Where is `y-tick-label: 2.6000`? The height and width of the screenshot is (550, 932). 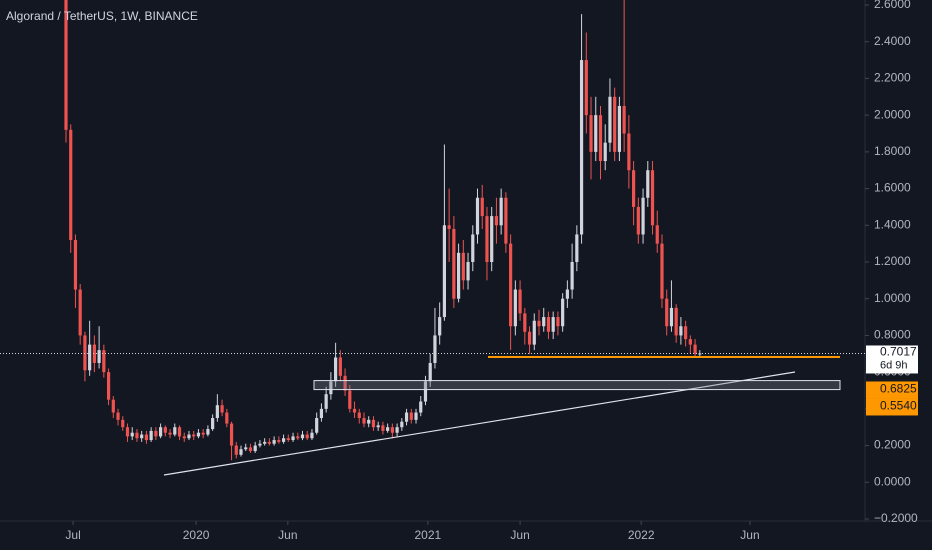
y-tick-label: 2.6000 is located at coordinates (892, 5).